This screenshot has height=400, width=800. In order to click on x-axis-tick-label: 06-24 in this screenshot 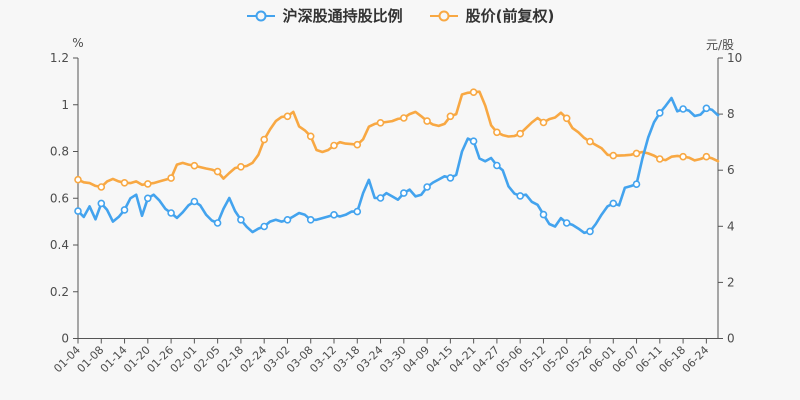, I will do `click(696, 359)`.